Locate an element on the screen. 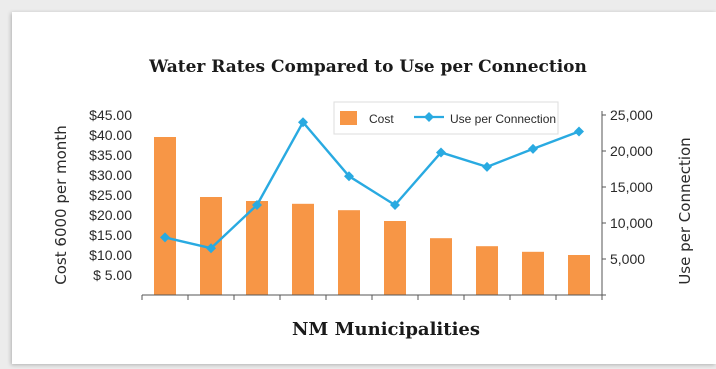 This screenshot has width=716, height=369. y2-tick-label-2: 10,000 is located at coordinates (631, 223).